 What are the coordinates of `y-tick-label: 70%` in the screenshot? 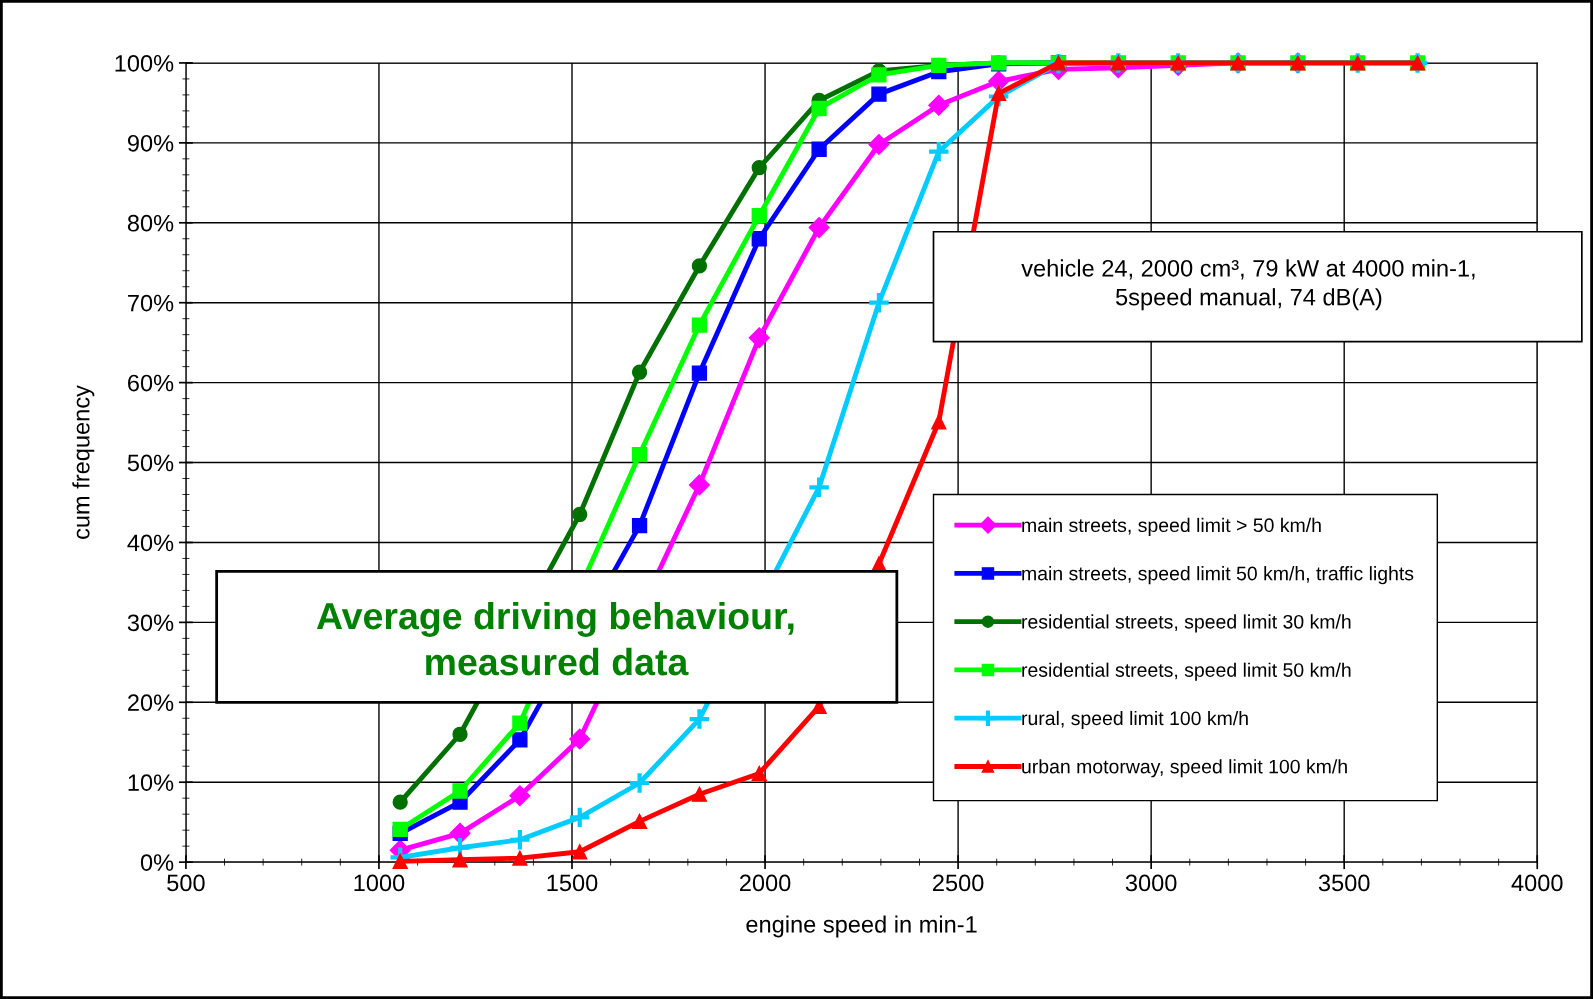 It's located at (151, 303).